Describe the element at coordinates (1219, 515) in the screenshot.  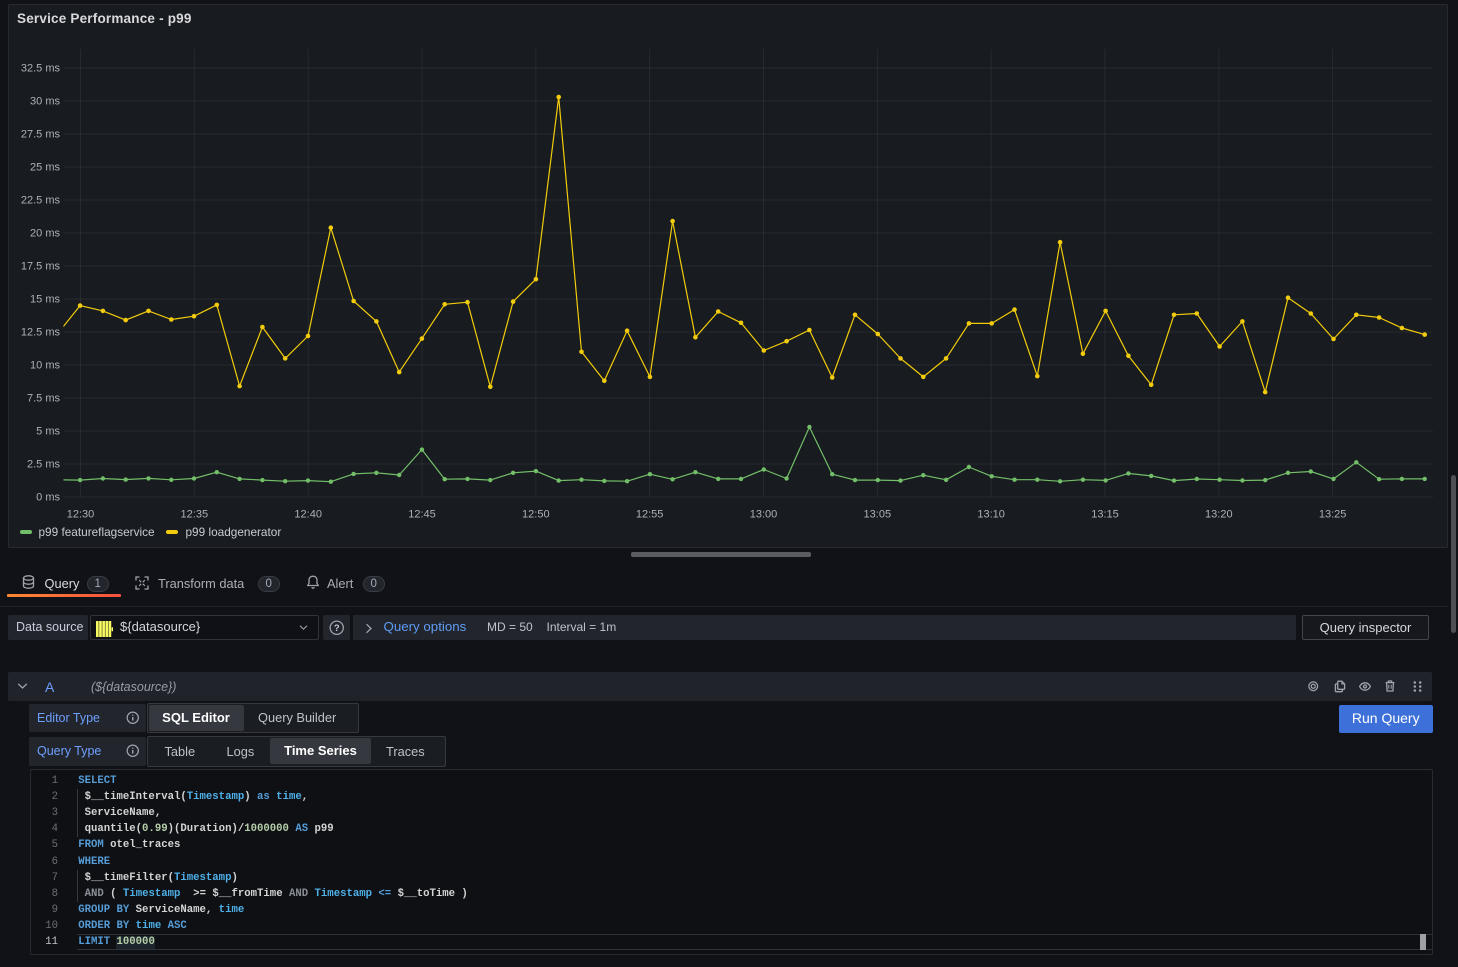
I see `svg-text: 13:20` at that location.